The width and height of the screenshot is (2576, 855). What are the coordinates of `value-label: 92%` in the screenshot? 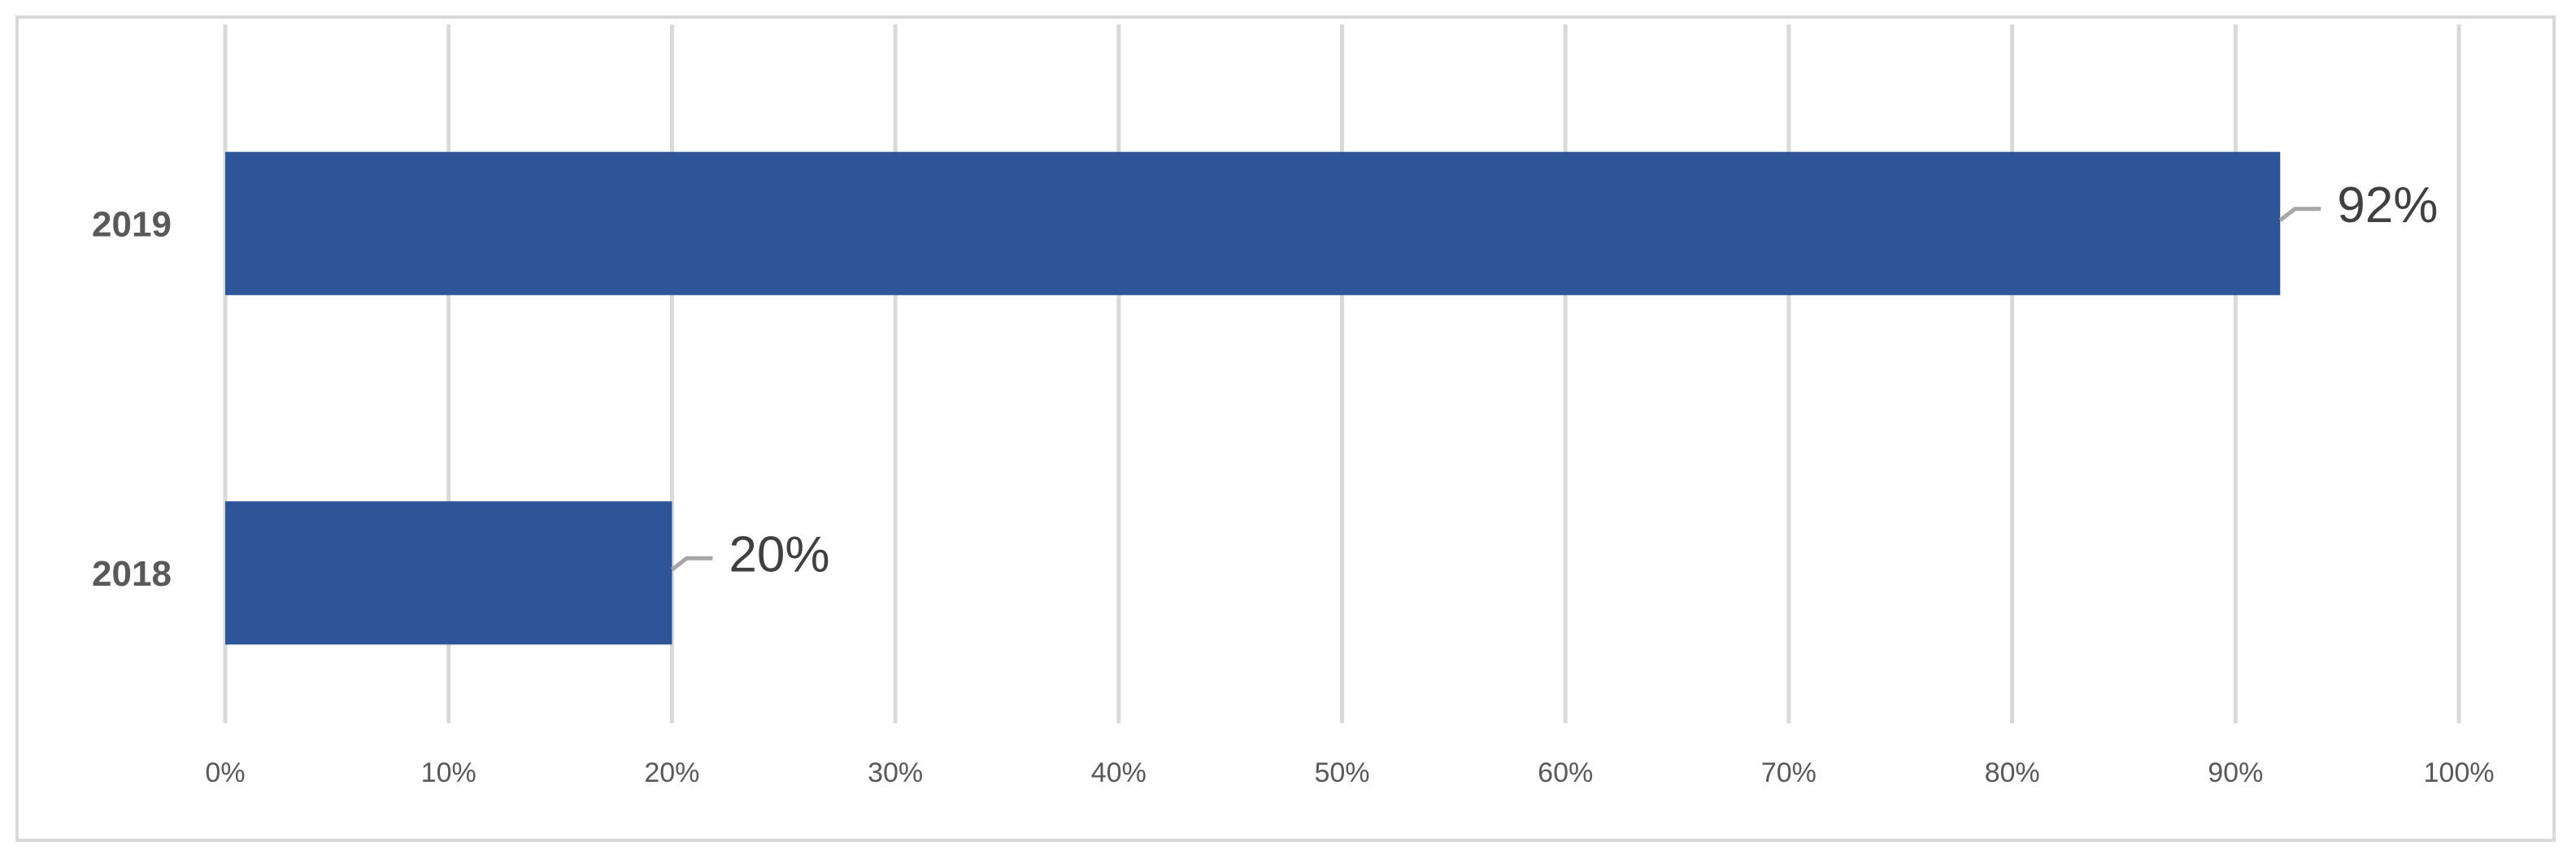 It's located at (2388, 205).